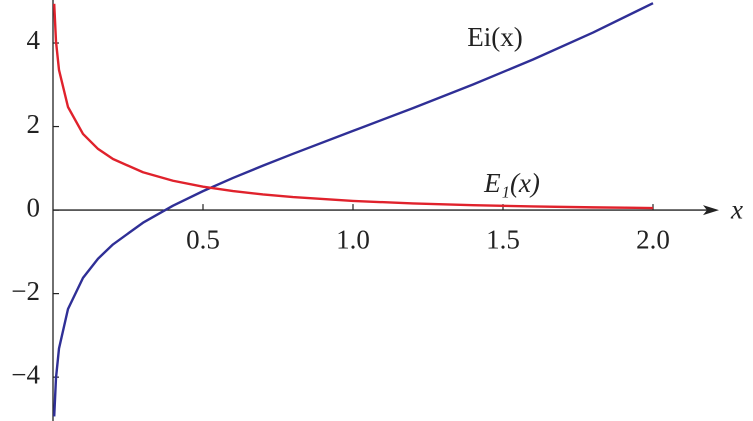  What do you see at coordinates (25, 374) in the screenshot?
I see `y-tick-label: −4` at bounding box center [25, 374].